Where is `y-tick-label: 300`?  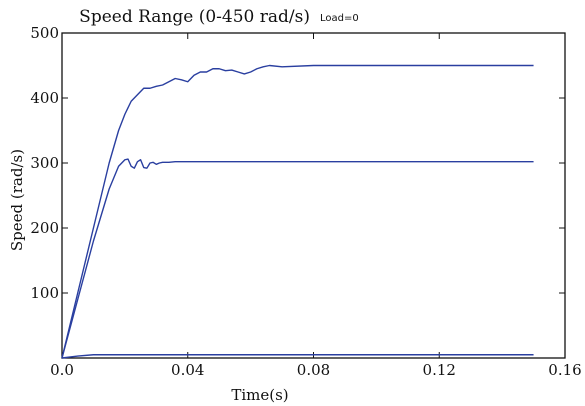 y-tick-label: 300 is located at coordinates (44, 163).